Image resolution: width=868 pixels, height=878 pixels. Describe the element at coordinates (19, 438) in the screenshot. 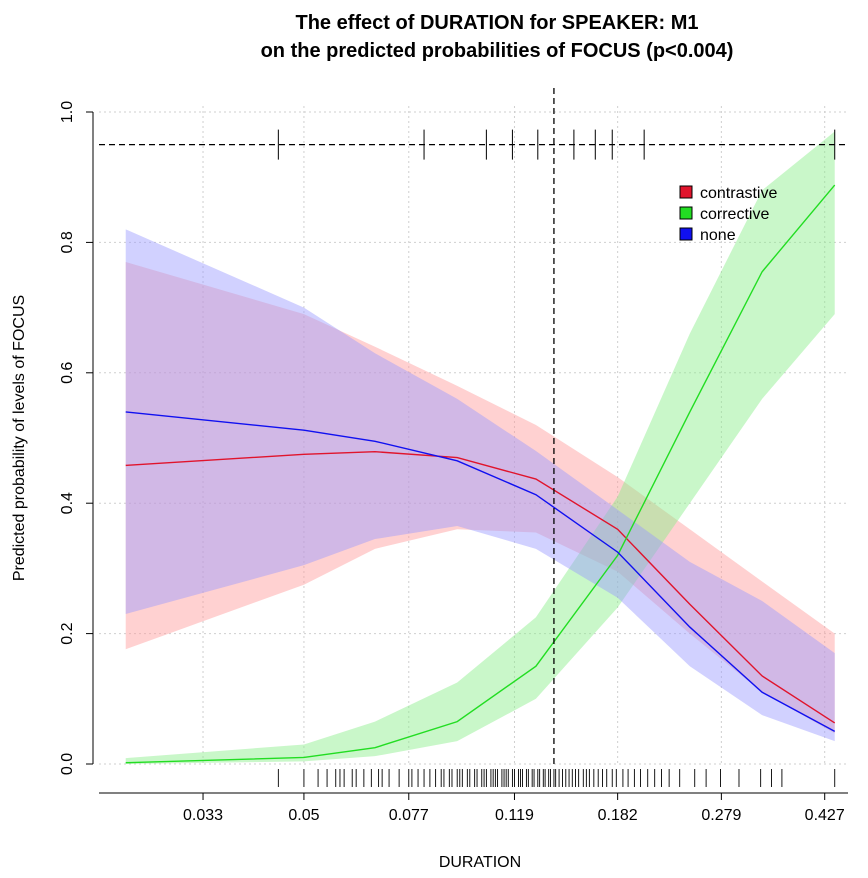

I see `y-axis-title: Predicted probability of levels of FOCUS` at that location.